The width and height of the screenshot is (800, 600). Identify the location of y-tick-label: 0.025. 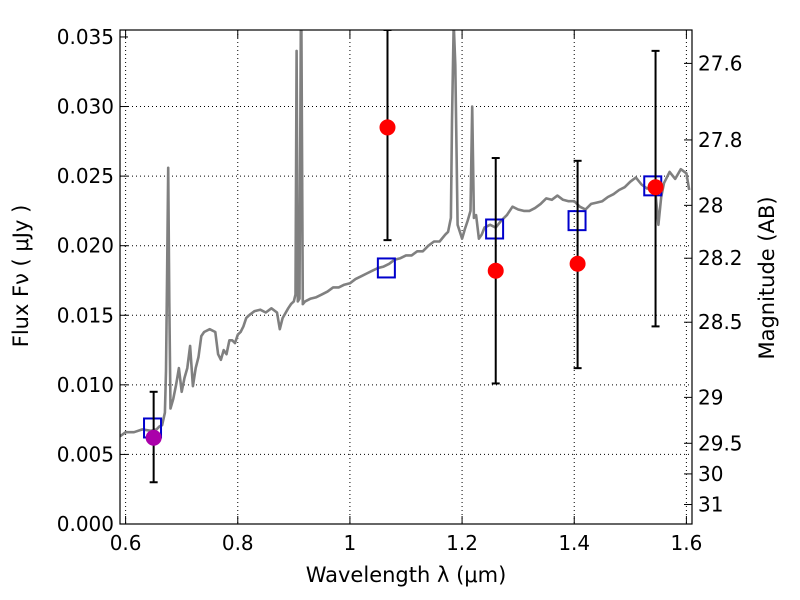
(85, 176).